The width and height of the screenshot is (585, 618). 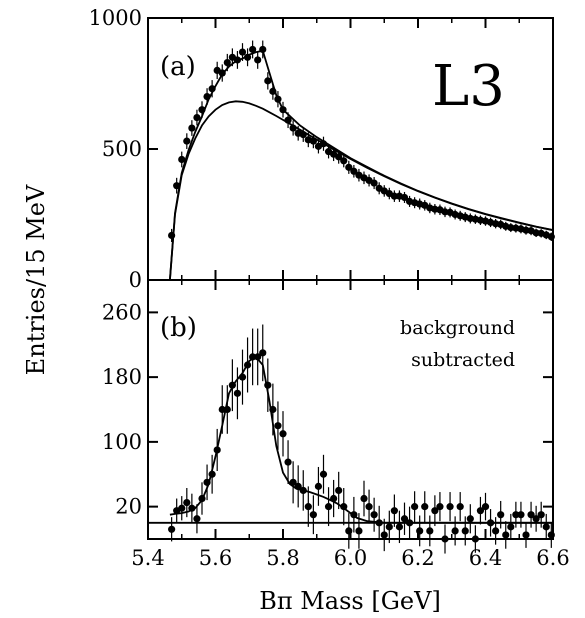 What do you see at coordinates (463, 360) in the screenshot?
I see `annotation-line-2: subtracted` at bounding box center [463, 360].